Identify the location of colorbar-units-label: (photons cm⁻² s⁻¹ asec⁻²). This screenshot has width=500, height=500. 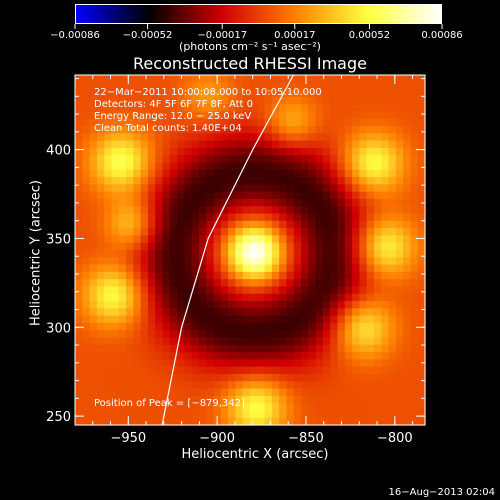
(250, 46).